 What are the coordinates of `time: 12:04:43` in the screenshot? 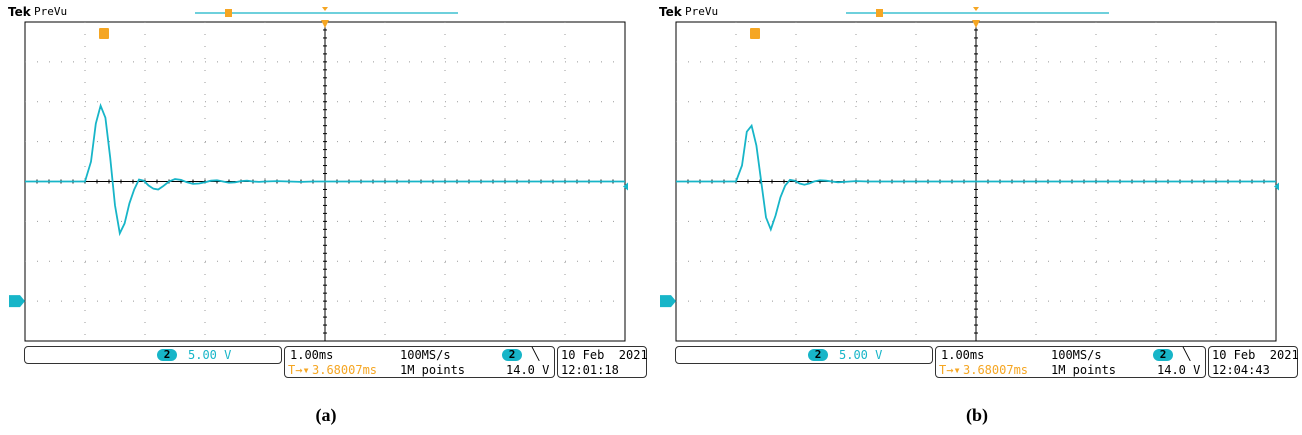 It's located at (1241, 370).